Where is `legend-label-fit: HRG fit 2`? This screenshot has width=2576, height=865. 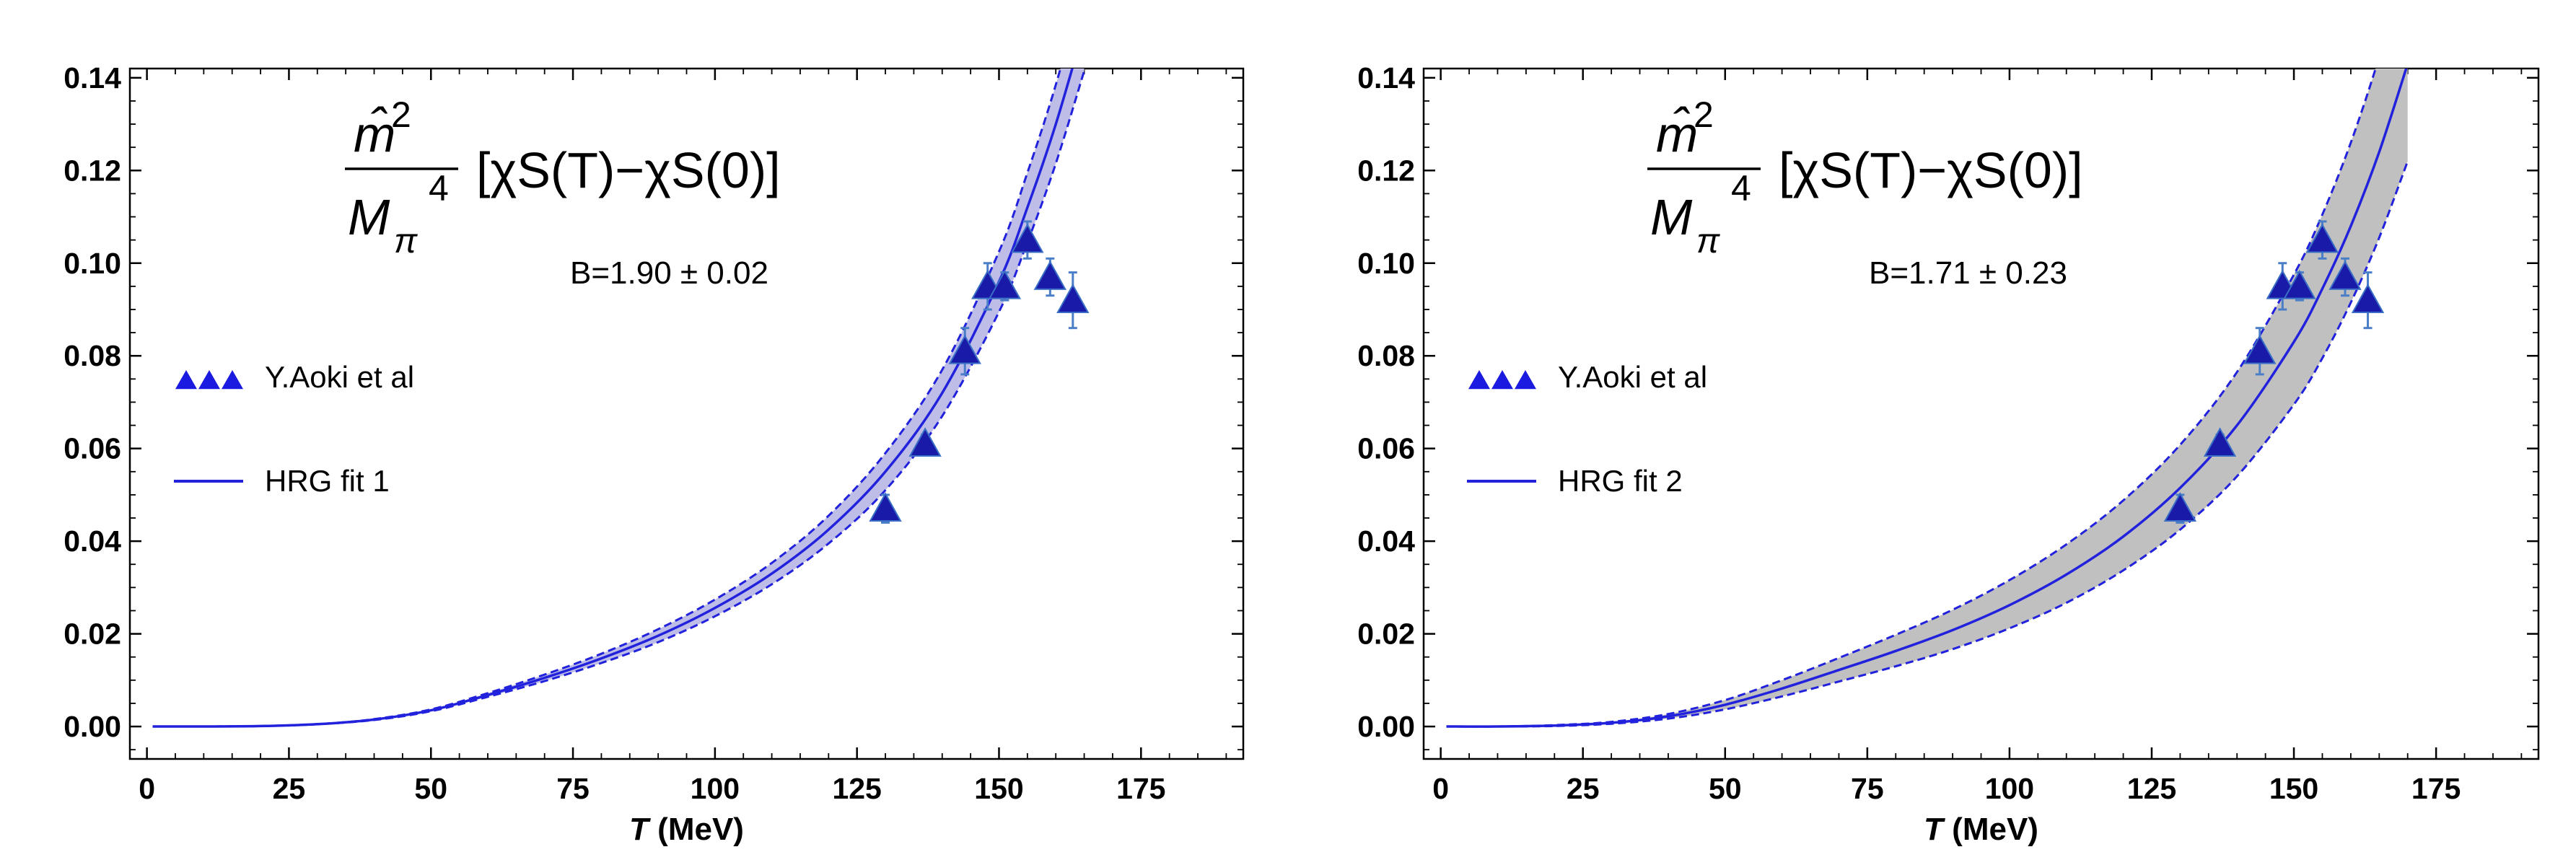
legend-label-fit: HRG fit 2 is located at coordinates (1620, 481).